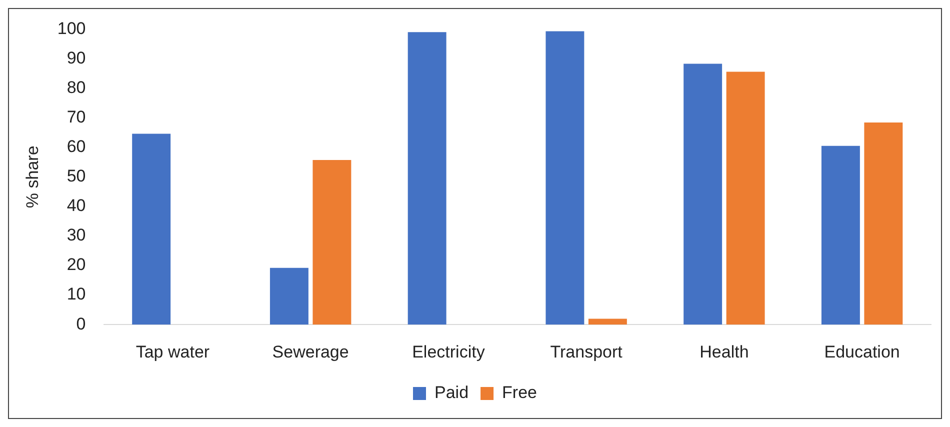 The image size is (950, 427). What do you see at coordinates (76, 87) in the screenshot?
I see `y-tick-label: 80` at bounding box center [76, 87].